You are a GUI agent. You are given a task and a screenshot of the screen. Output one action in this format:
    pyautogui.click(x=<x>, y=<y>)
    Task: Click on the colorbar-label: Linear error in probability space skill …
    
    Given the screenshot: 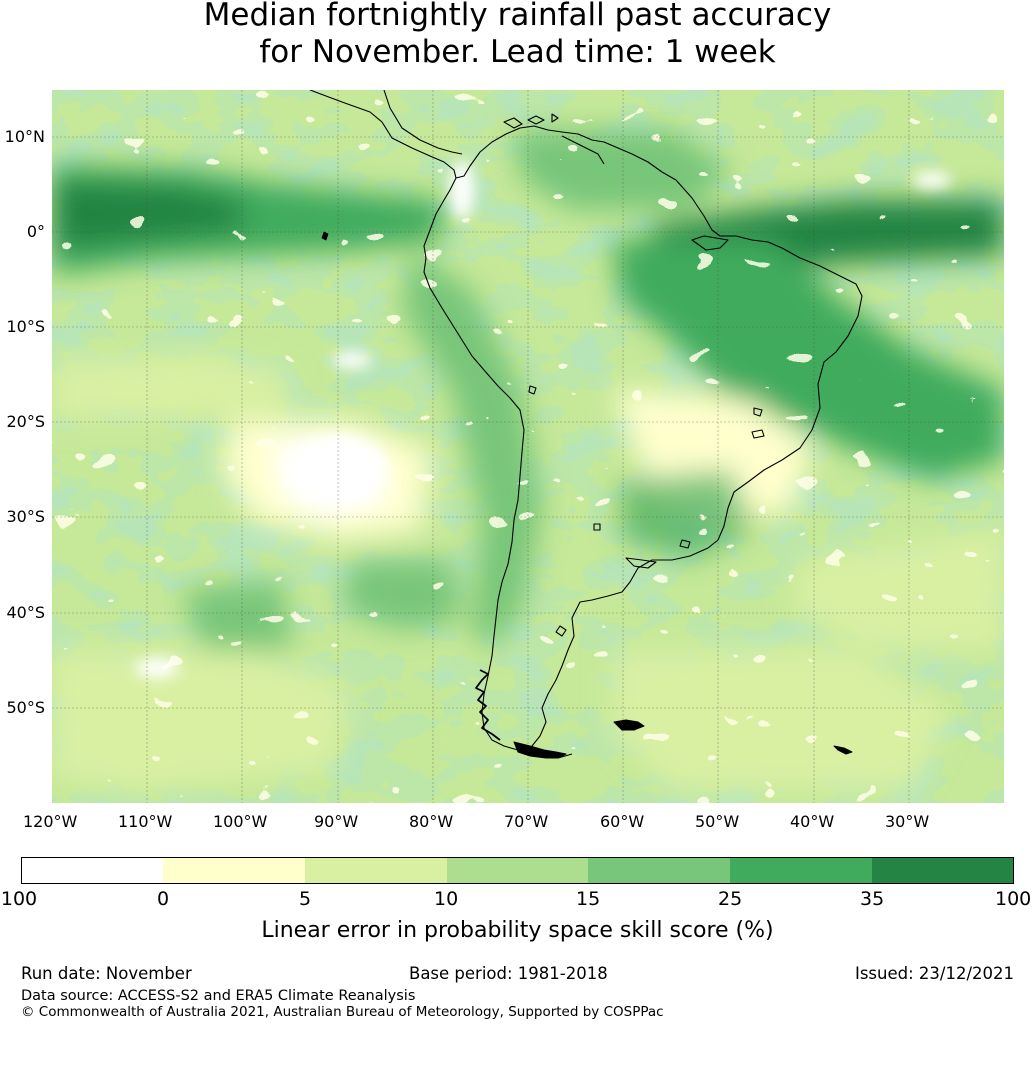 What is the action you would take?
    pyautogui.click(x=517, y=930)
    